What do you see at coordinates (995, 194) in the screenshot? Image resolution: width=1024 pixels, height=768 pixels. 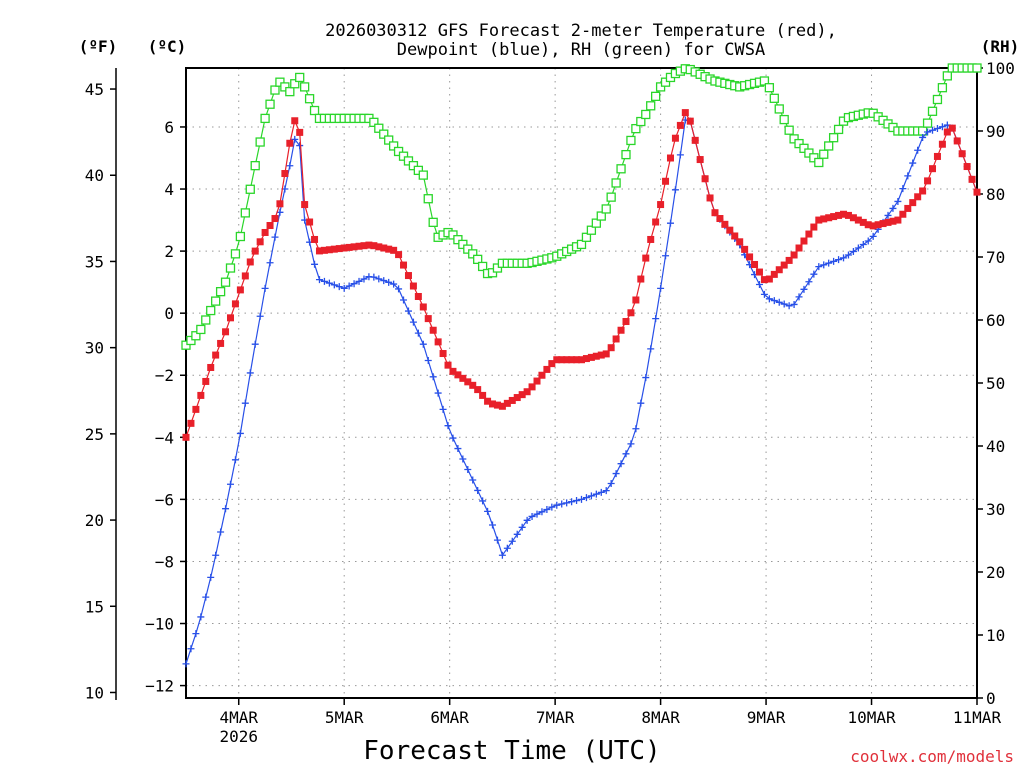 I see `rh-tick-label: 80` at bounding box center [995, 194].